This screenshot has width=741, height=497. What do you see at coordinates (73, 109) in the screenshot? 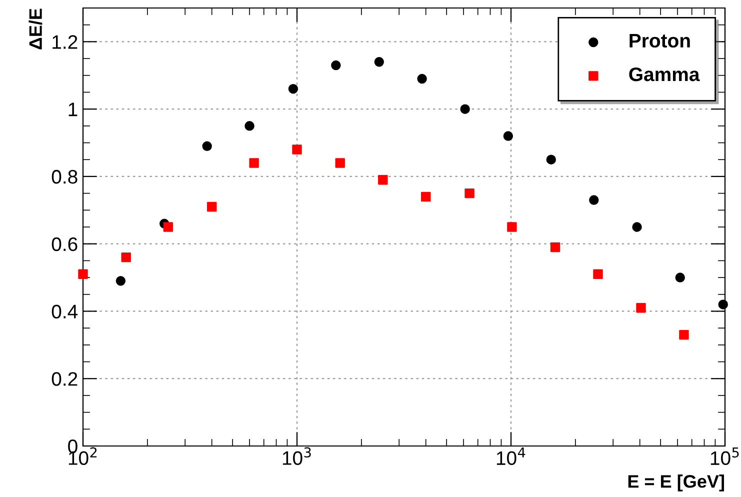
I see `y-tick-label: 1` at bounding box center [73, 109].